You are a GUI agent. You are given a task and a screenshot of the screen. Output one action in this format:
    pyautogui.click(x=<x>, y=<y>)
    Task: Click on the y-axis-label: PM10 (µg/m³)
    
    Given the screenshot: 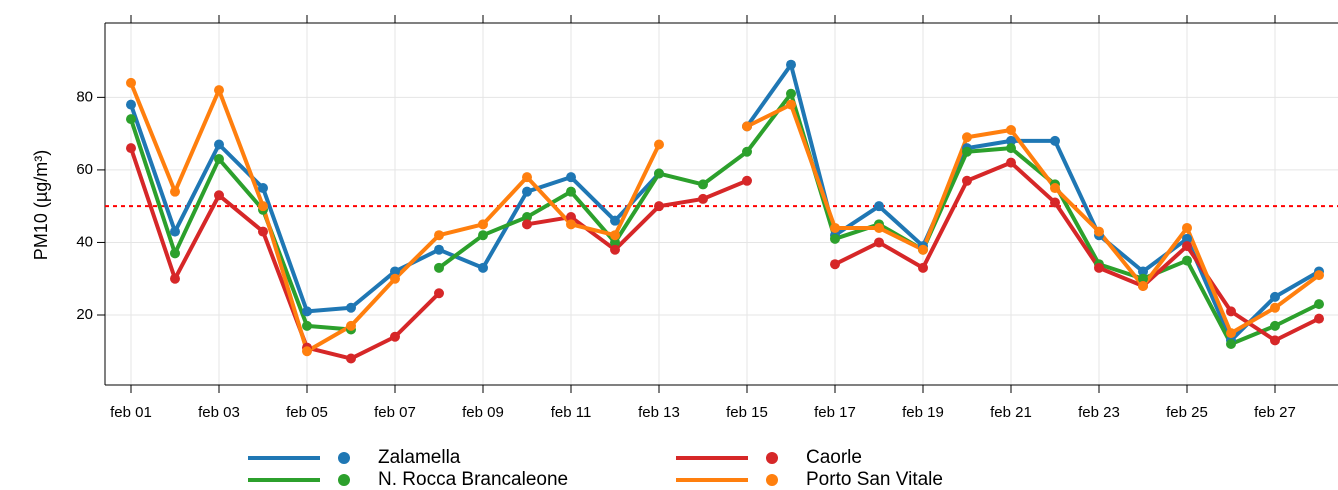 What is the action you would take?
    pyautogui.click(x=41, y=205)
    